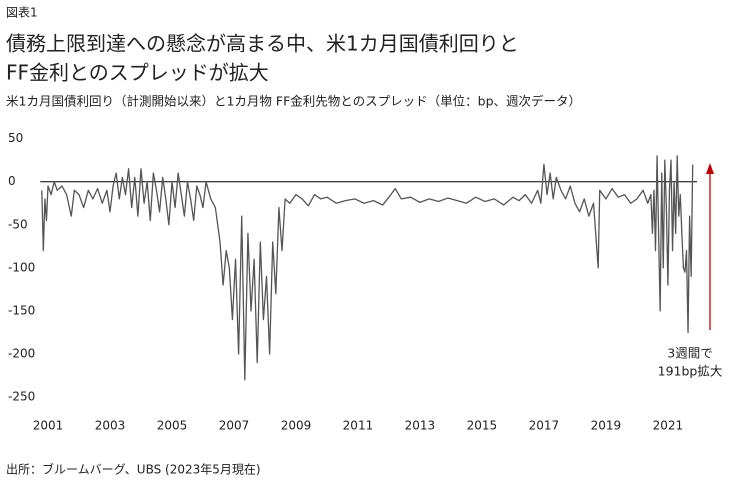 Image resolution: width=738 pixels, height=484 pixels. Describe the element at coordinates (420, 426) in the screenshot. I see `x-tick-label: 2013` at that location.